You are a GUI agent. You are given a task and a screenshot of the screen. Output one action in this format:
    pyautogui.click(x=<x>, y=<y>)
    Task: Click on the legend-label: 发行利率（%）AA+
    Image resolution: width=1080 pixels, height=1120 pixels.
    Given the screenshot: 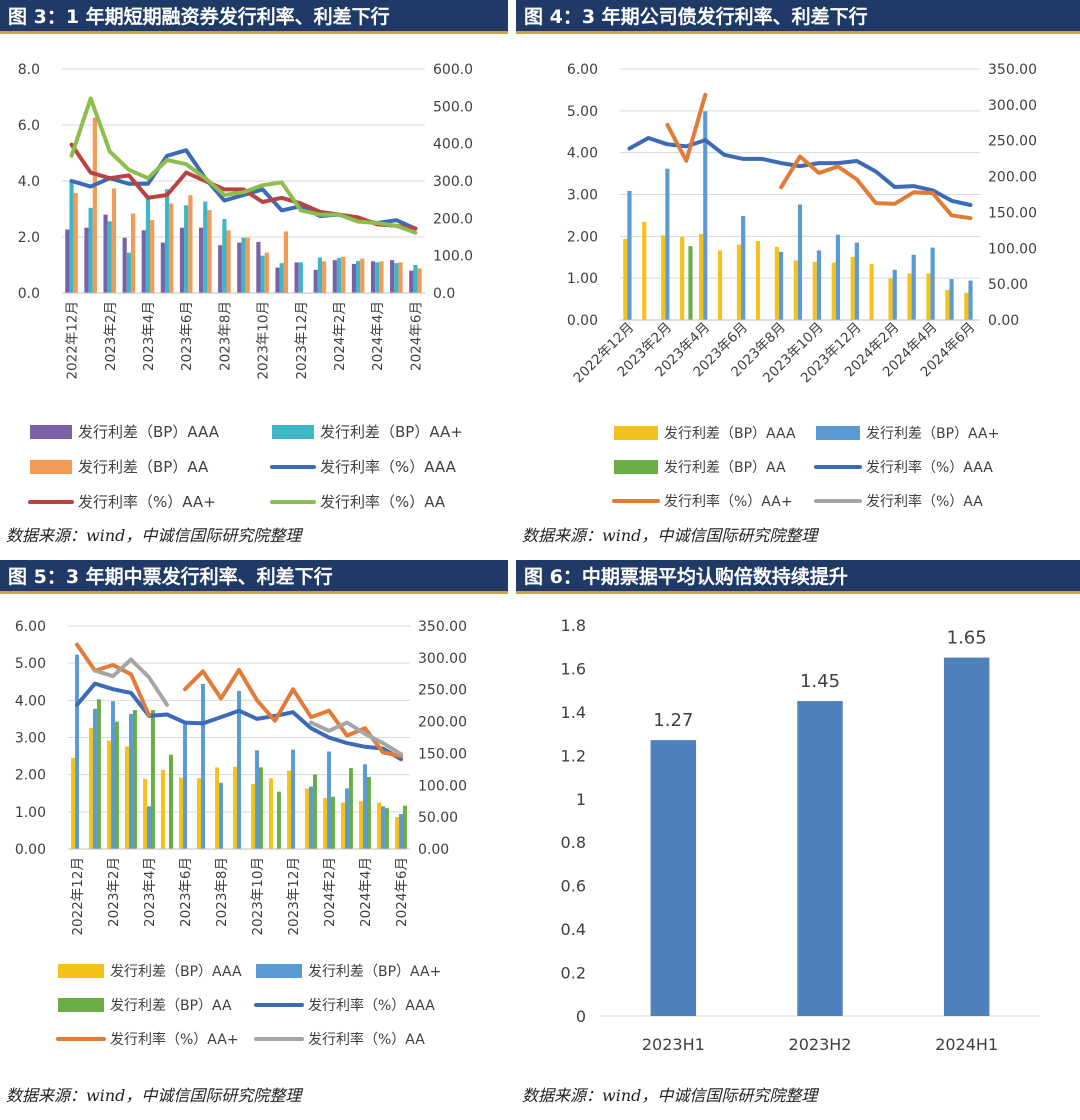 What is the action you would take?
    pyautogui.click(x=728, y=501)
    